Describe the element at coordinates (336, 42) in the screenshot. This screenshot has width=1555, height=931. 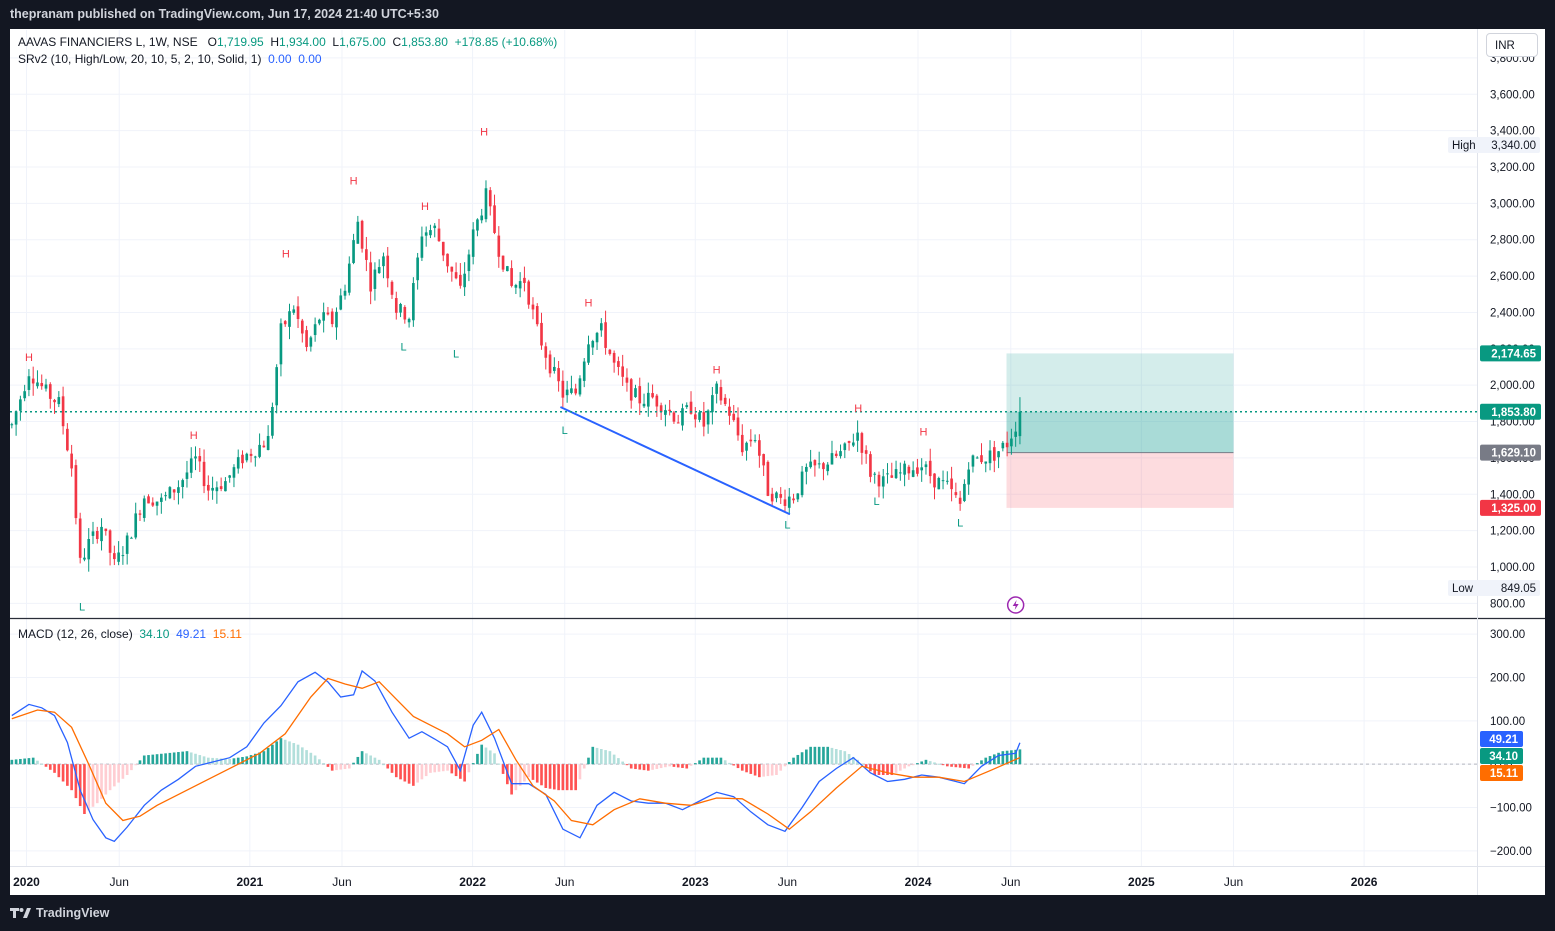
I see `low-label: L` at that location.